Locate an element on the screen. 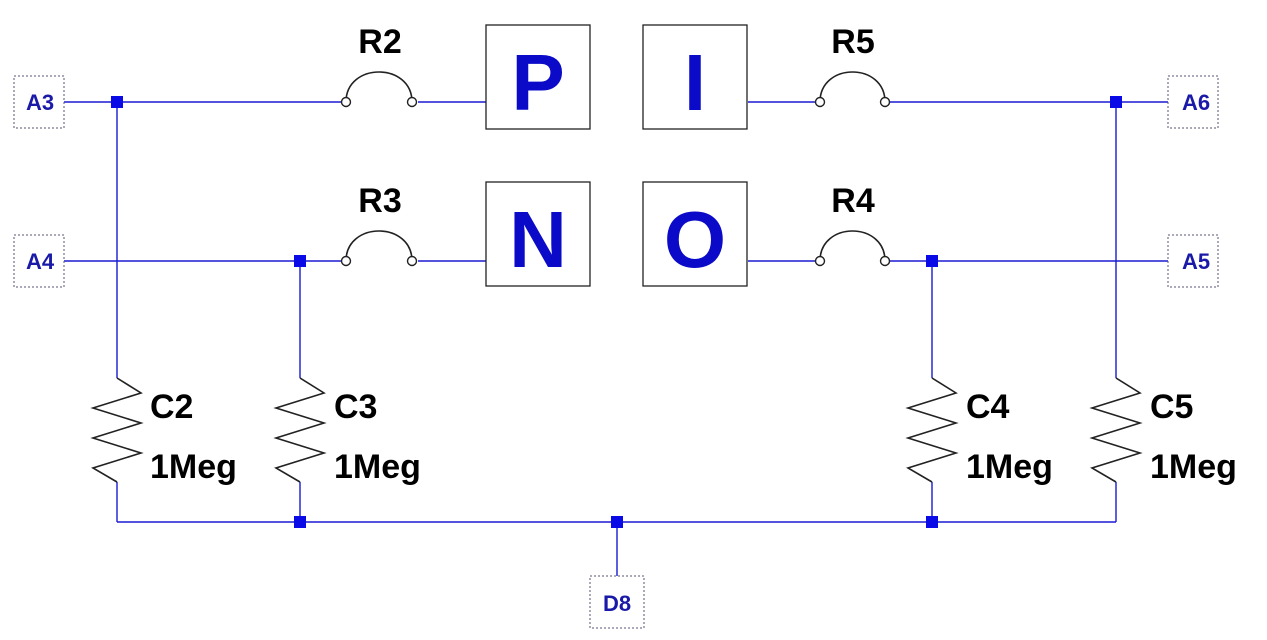 The height and width of the screenshot is (640, 1267). box-o-frame is located at coordinates (695, 234).